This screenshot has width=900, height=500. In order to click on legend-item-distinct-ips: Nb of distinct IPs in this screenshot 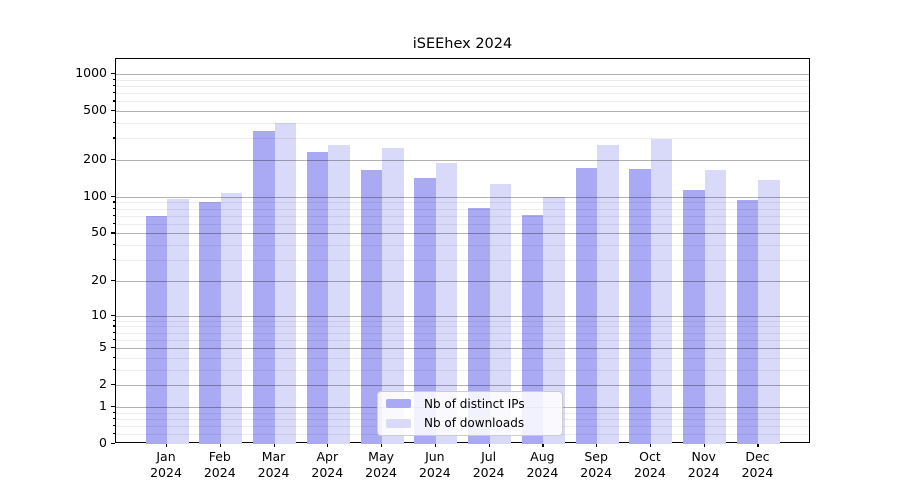, I will do `click(470, 404)`.